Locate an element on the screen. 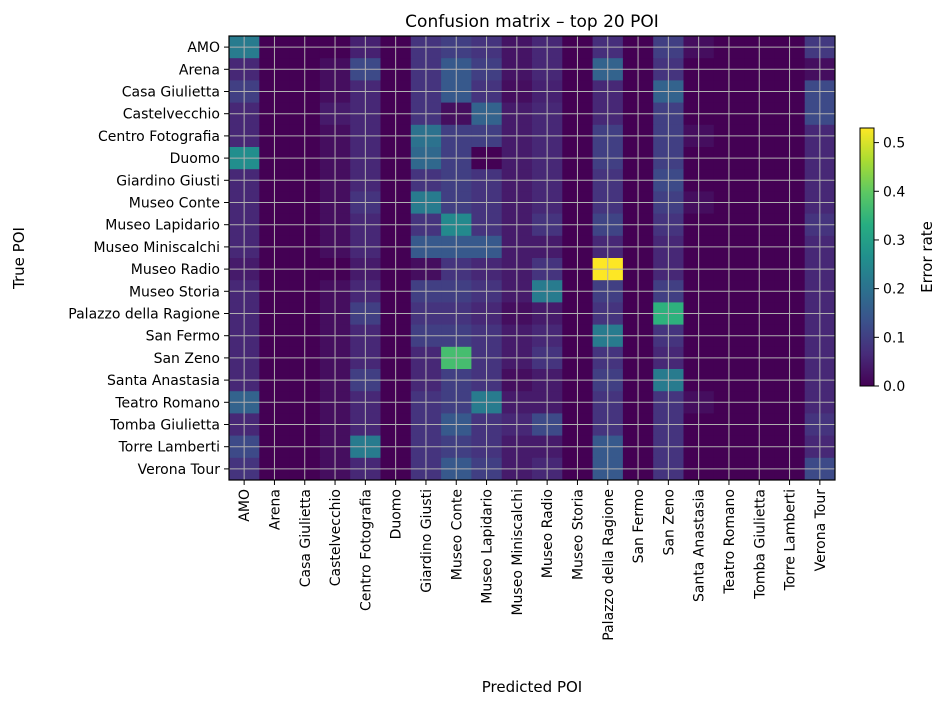 This screenshot has width=947, height=707. x-tick-label: AMO is located at coordinates (245, 505).